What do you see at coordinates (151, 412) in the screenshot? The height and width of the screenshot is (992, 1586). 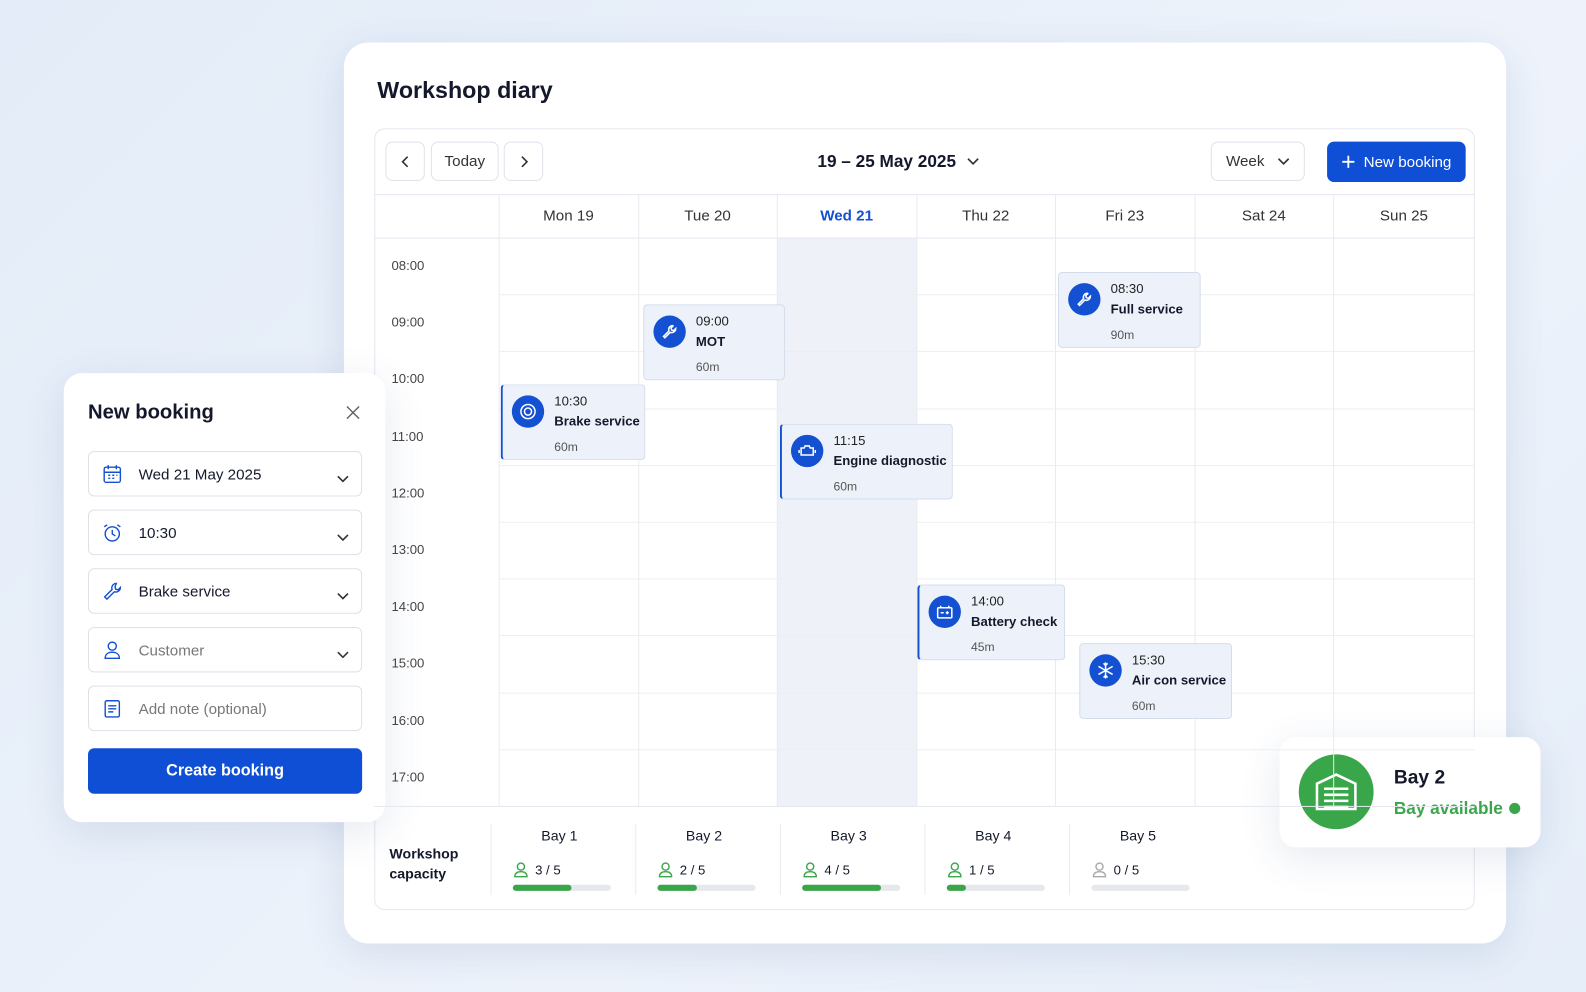 I see `panel-title: New booking` at bounding box center [151, 412].